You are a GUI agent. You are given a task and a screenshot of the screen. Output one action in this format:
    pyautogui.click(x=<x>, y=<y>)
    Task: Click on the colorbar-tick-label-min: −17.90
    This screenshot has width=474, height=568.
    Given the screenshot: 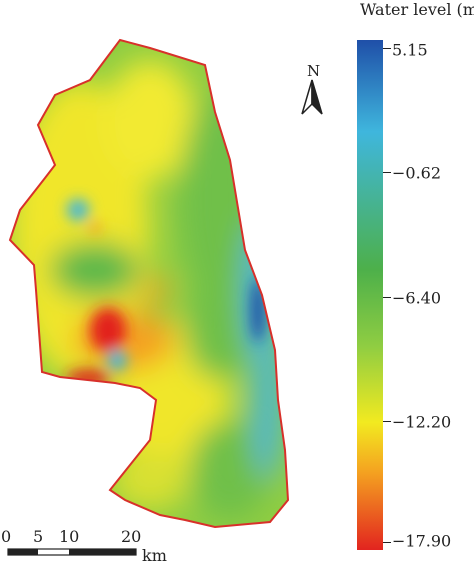 What is the action you would take?
    pyautogui.click(x=422, y=541)
    